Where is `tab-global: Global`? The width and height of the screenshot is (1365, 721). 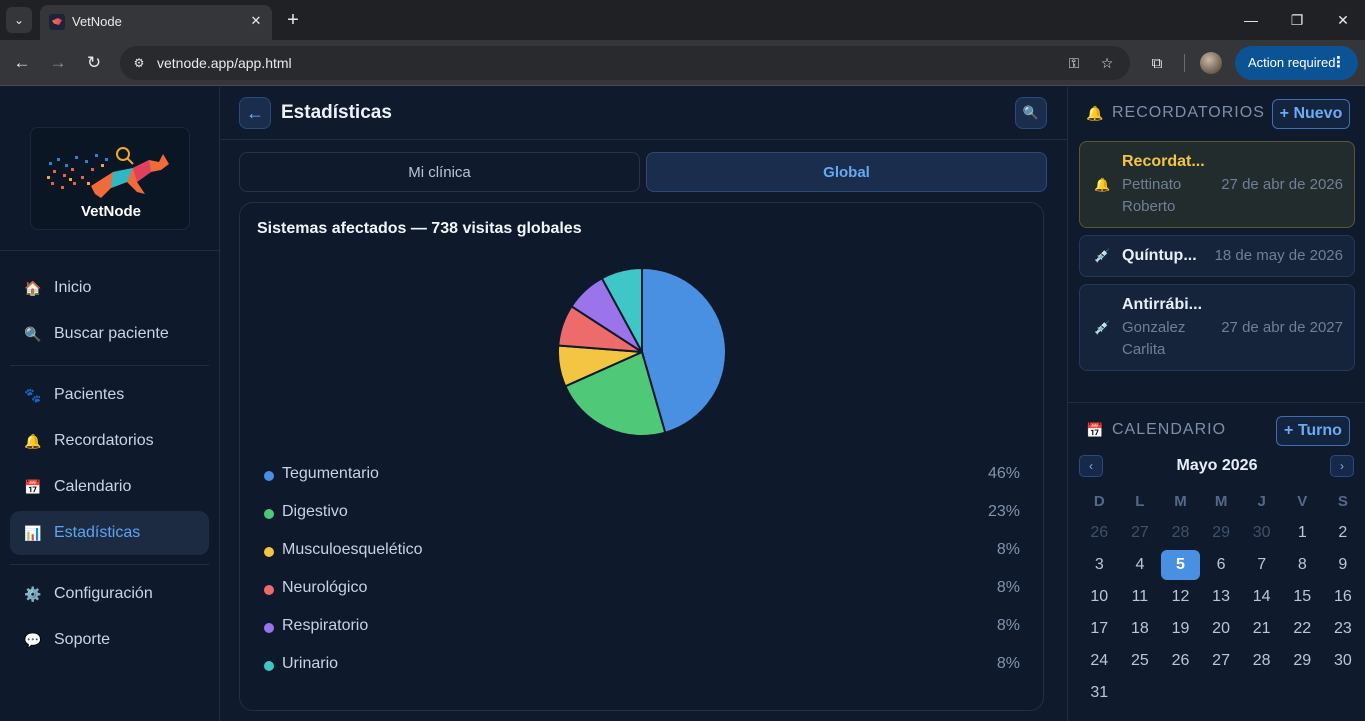 tab-global: Global is located at coordinates (846, 172).